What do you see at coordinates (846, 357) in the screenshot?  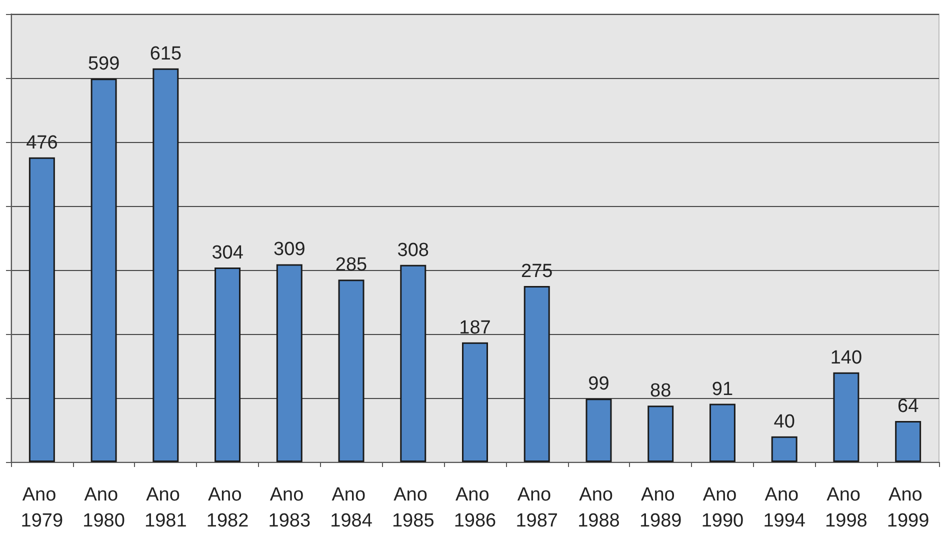 I see `data-label: 140` at bounding box center [846, 357].